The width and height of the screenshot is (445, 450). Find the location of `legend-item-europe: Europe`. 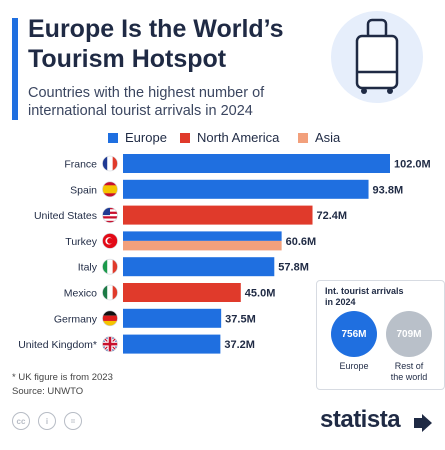

legend-item-europe: Europe is located at coordinates (137, 137).